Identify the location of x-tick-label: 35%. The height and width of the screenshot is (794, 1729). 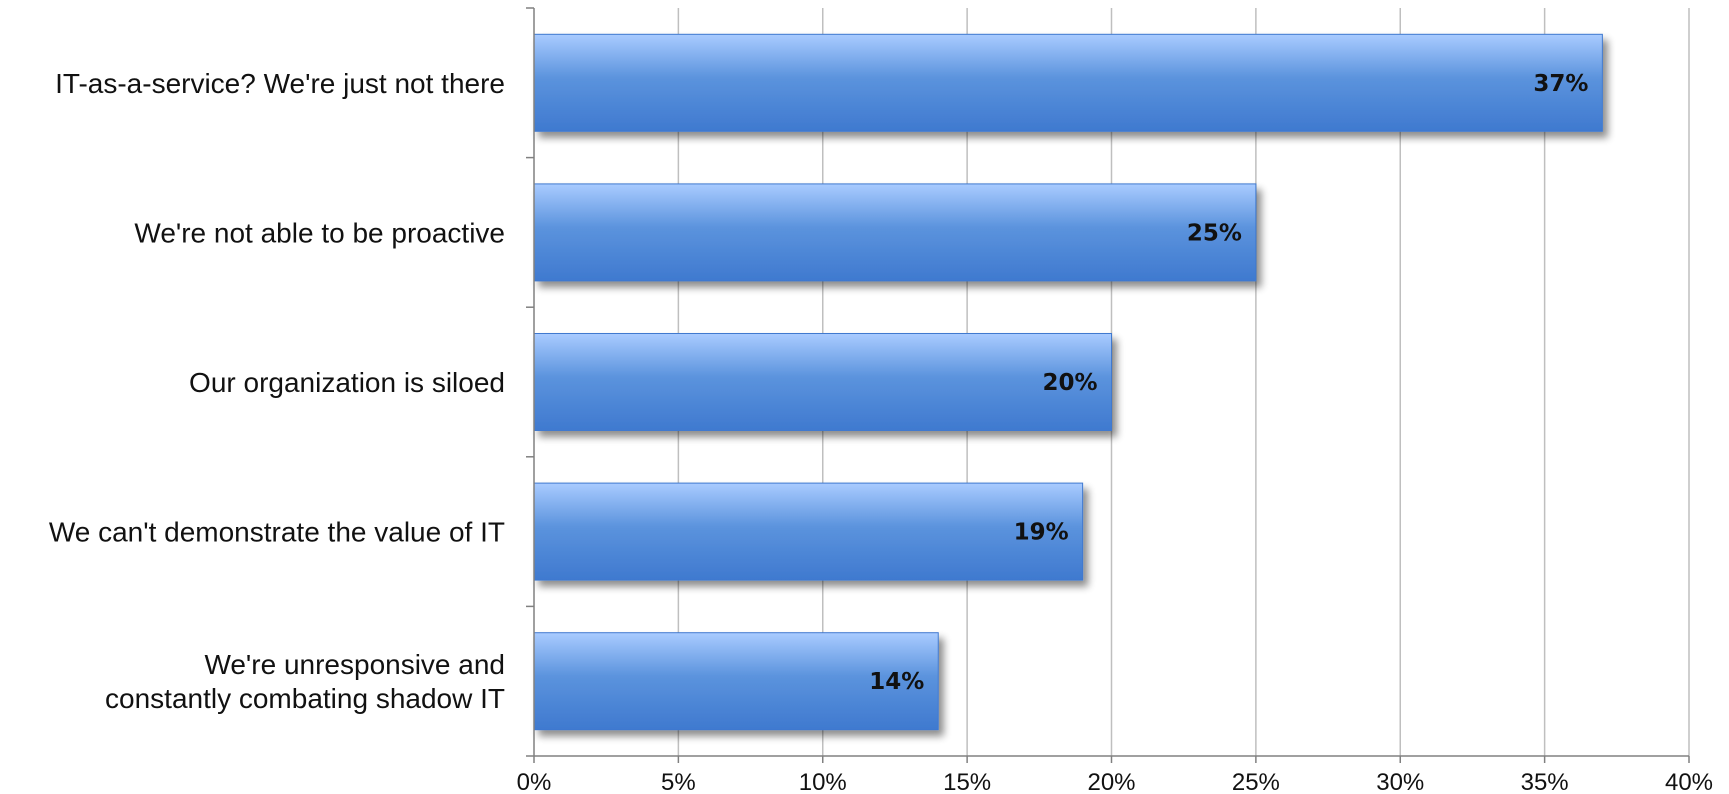
(1545, 781).